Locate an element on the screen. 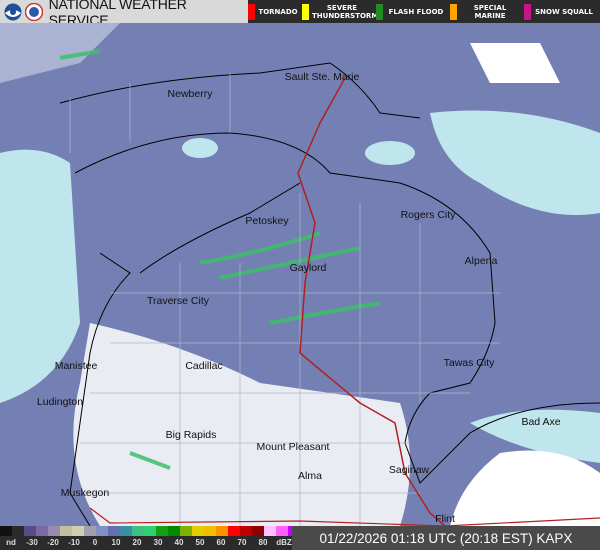 The height and width of the screenshot is (550, 600). warning-key: SPECIAL MARINE is located at coordinates (485, 11).